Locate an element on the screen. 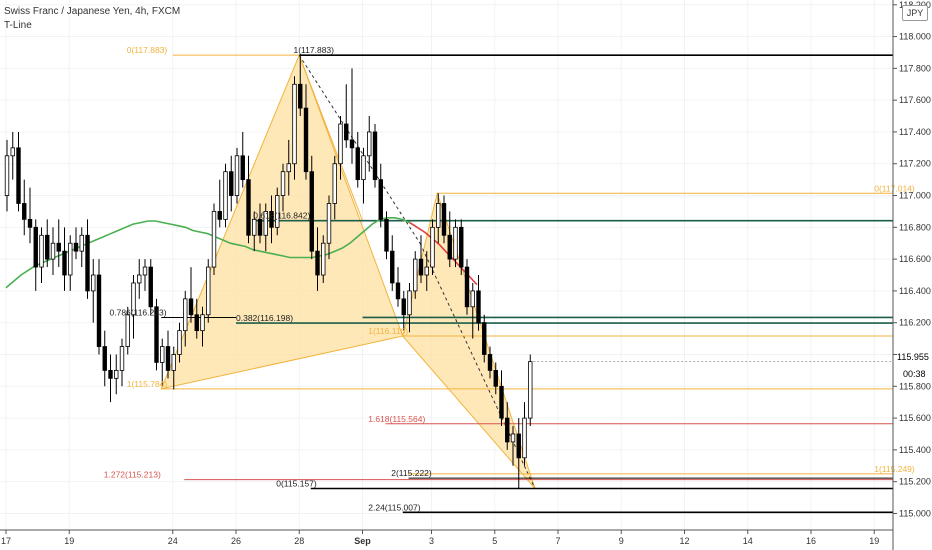  time-tick-label: 7 is located at coordinates (557, 541).